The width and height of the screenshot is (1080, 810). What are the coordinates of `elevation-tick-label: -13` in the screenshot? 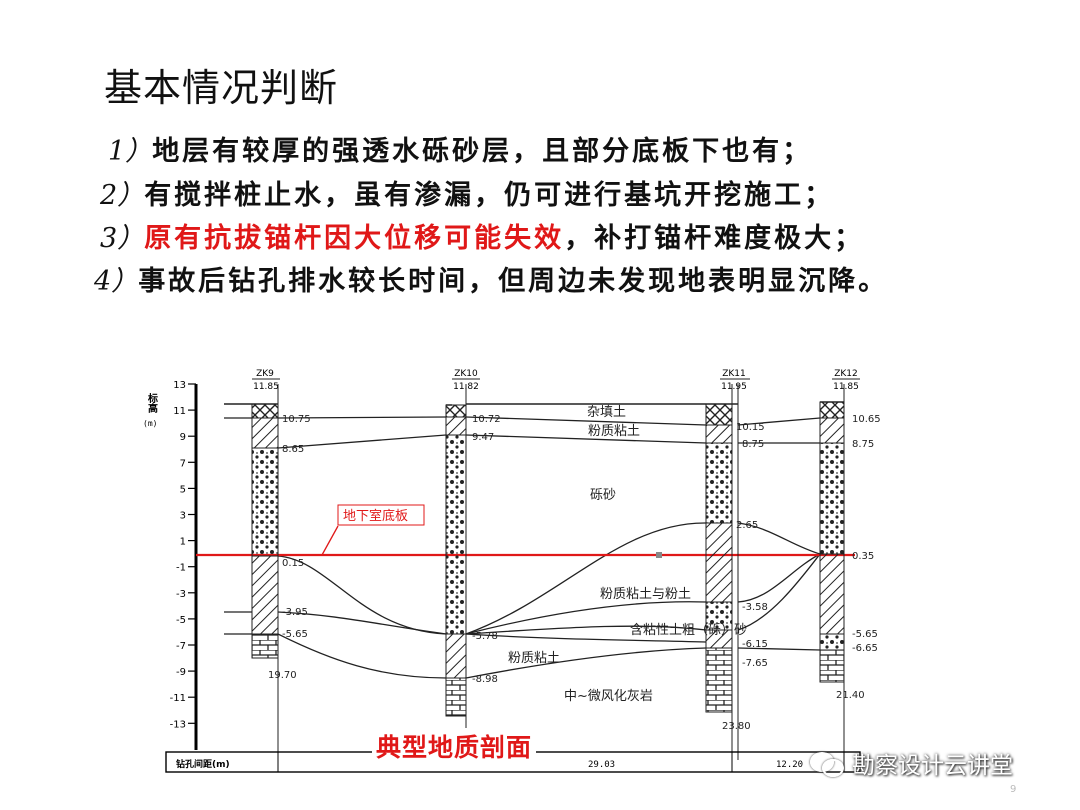 It's located at (178, 724).